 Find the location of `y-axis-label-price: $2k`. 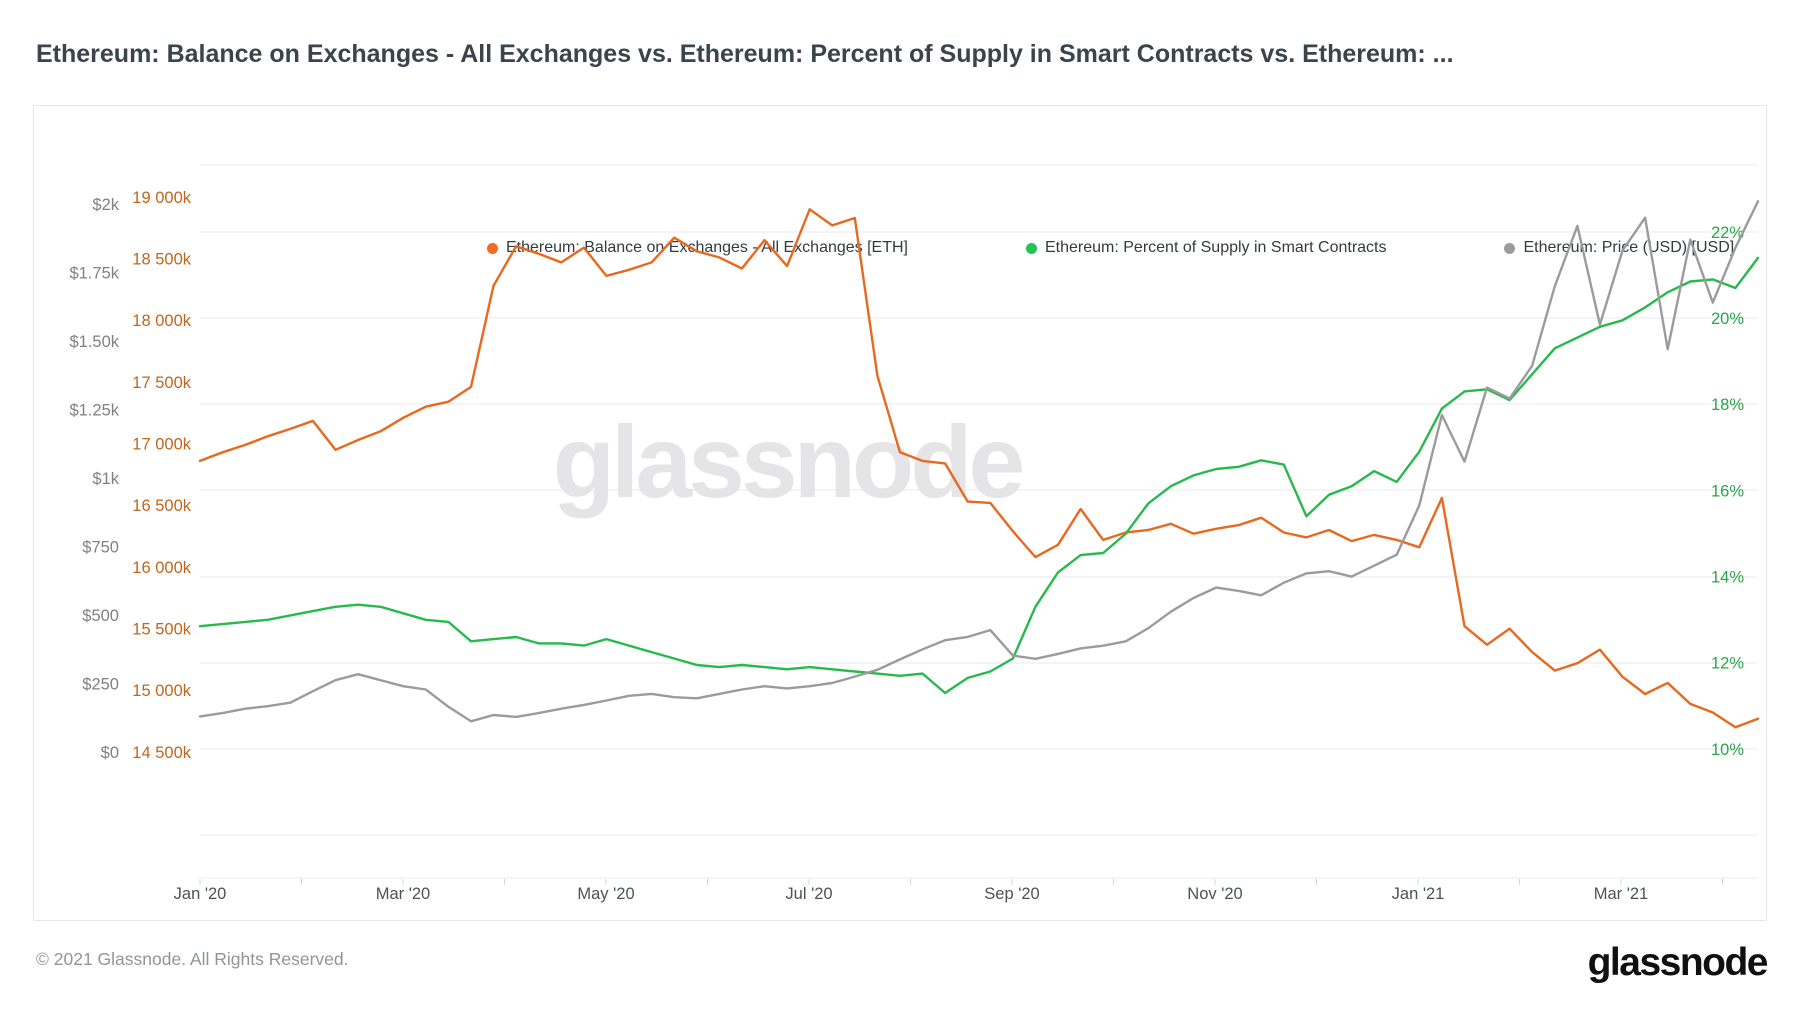

y-axis-label-price: $2k is located at coordinates (105, 205).